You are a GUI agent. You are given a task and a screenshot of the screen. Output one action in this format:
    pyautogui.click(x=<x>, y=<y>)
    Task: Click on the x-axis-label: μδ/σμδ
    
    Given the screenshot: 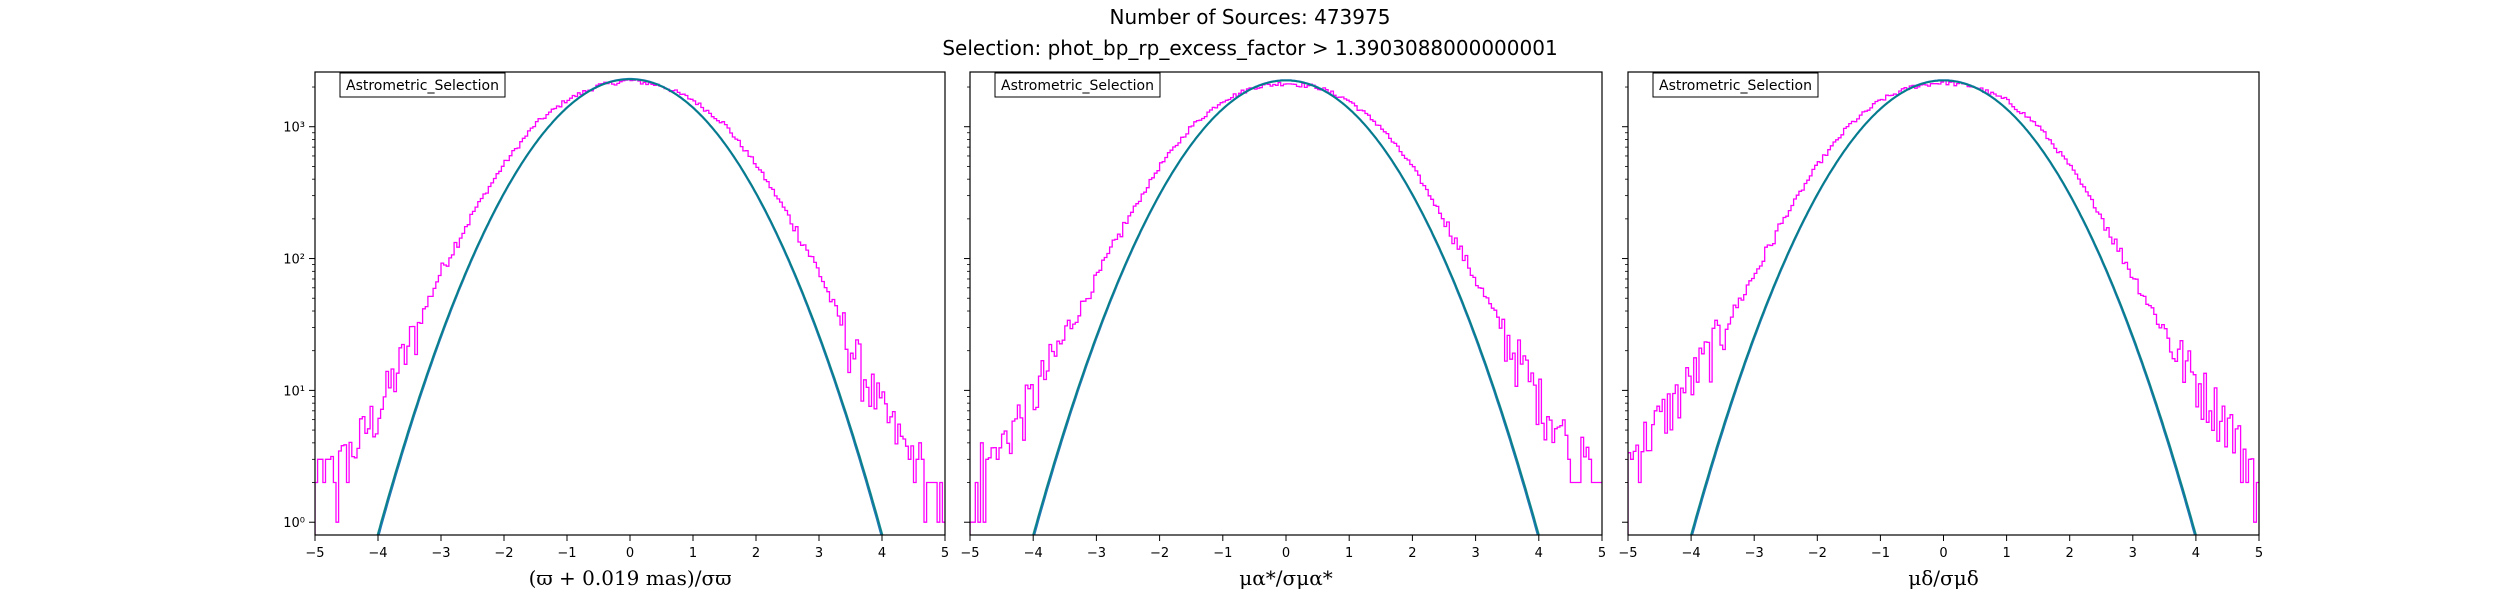 What is the action you would take?
    pyautogui.click(x=1943, y=578)
    